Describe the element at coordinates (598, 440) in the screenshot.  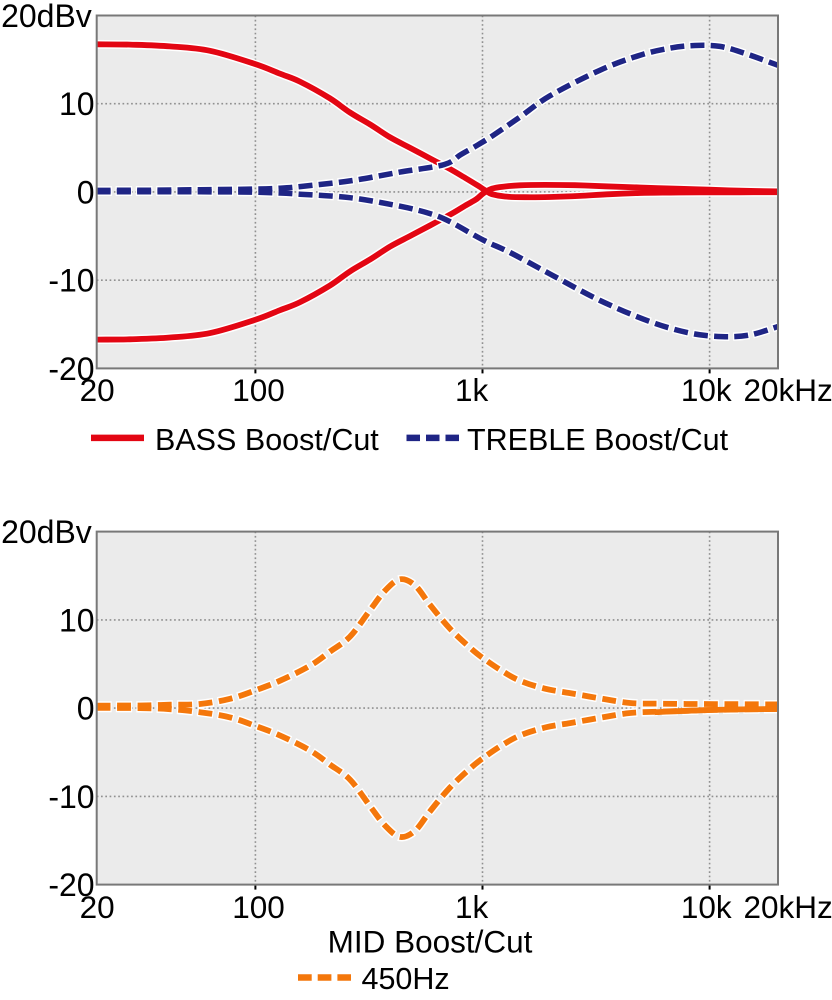
I see `svg-text: TREBLE Boost/Cut` at that location.